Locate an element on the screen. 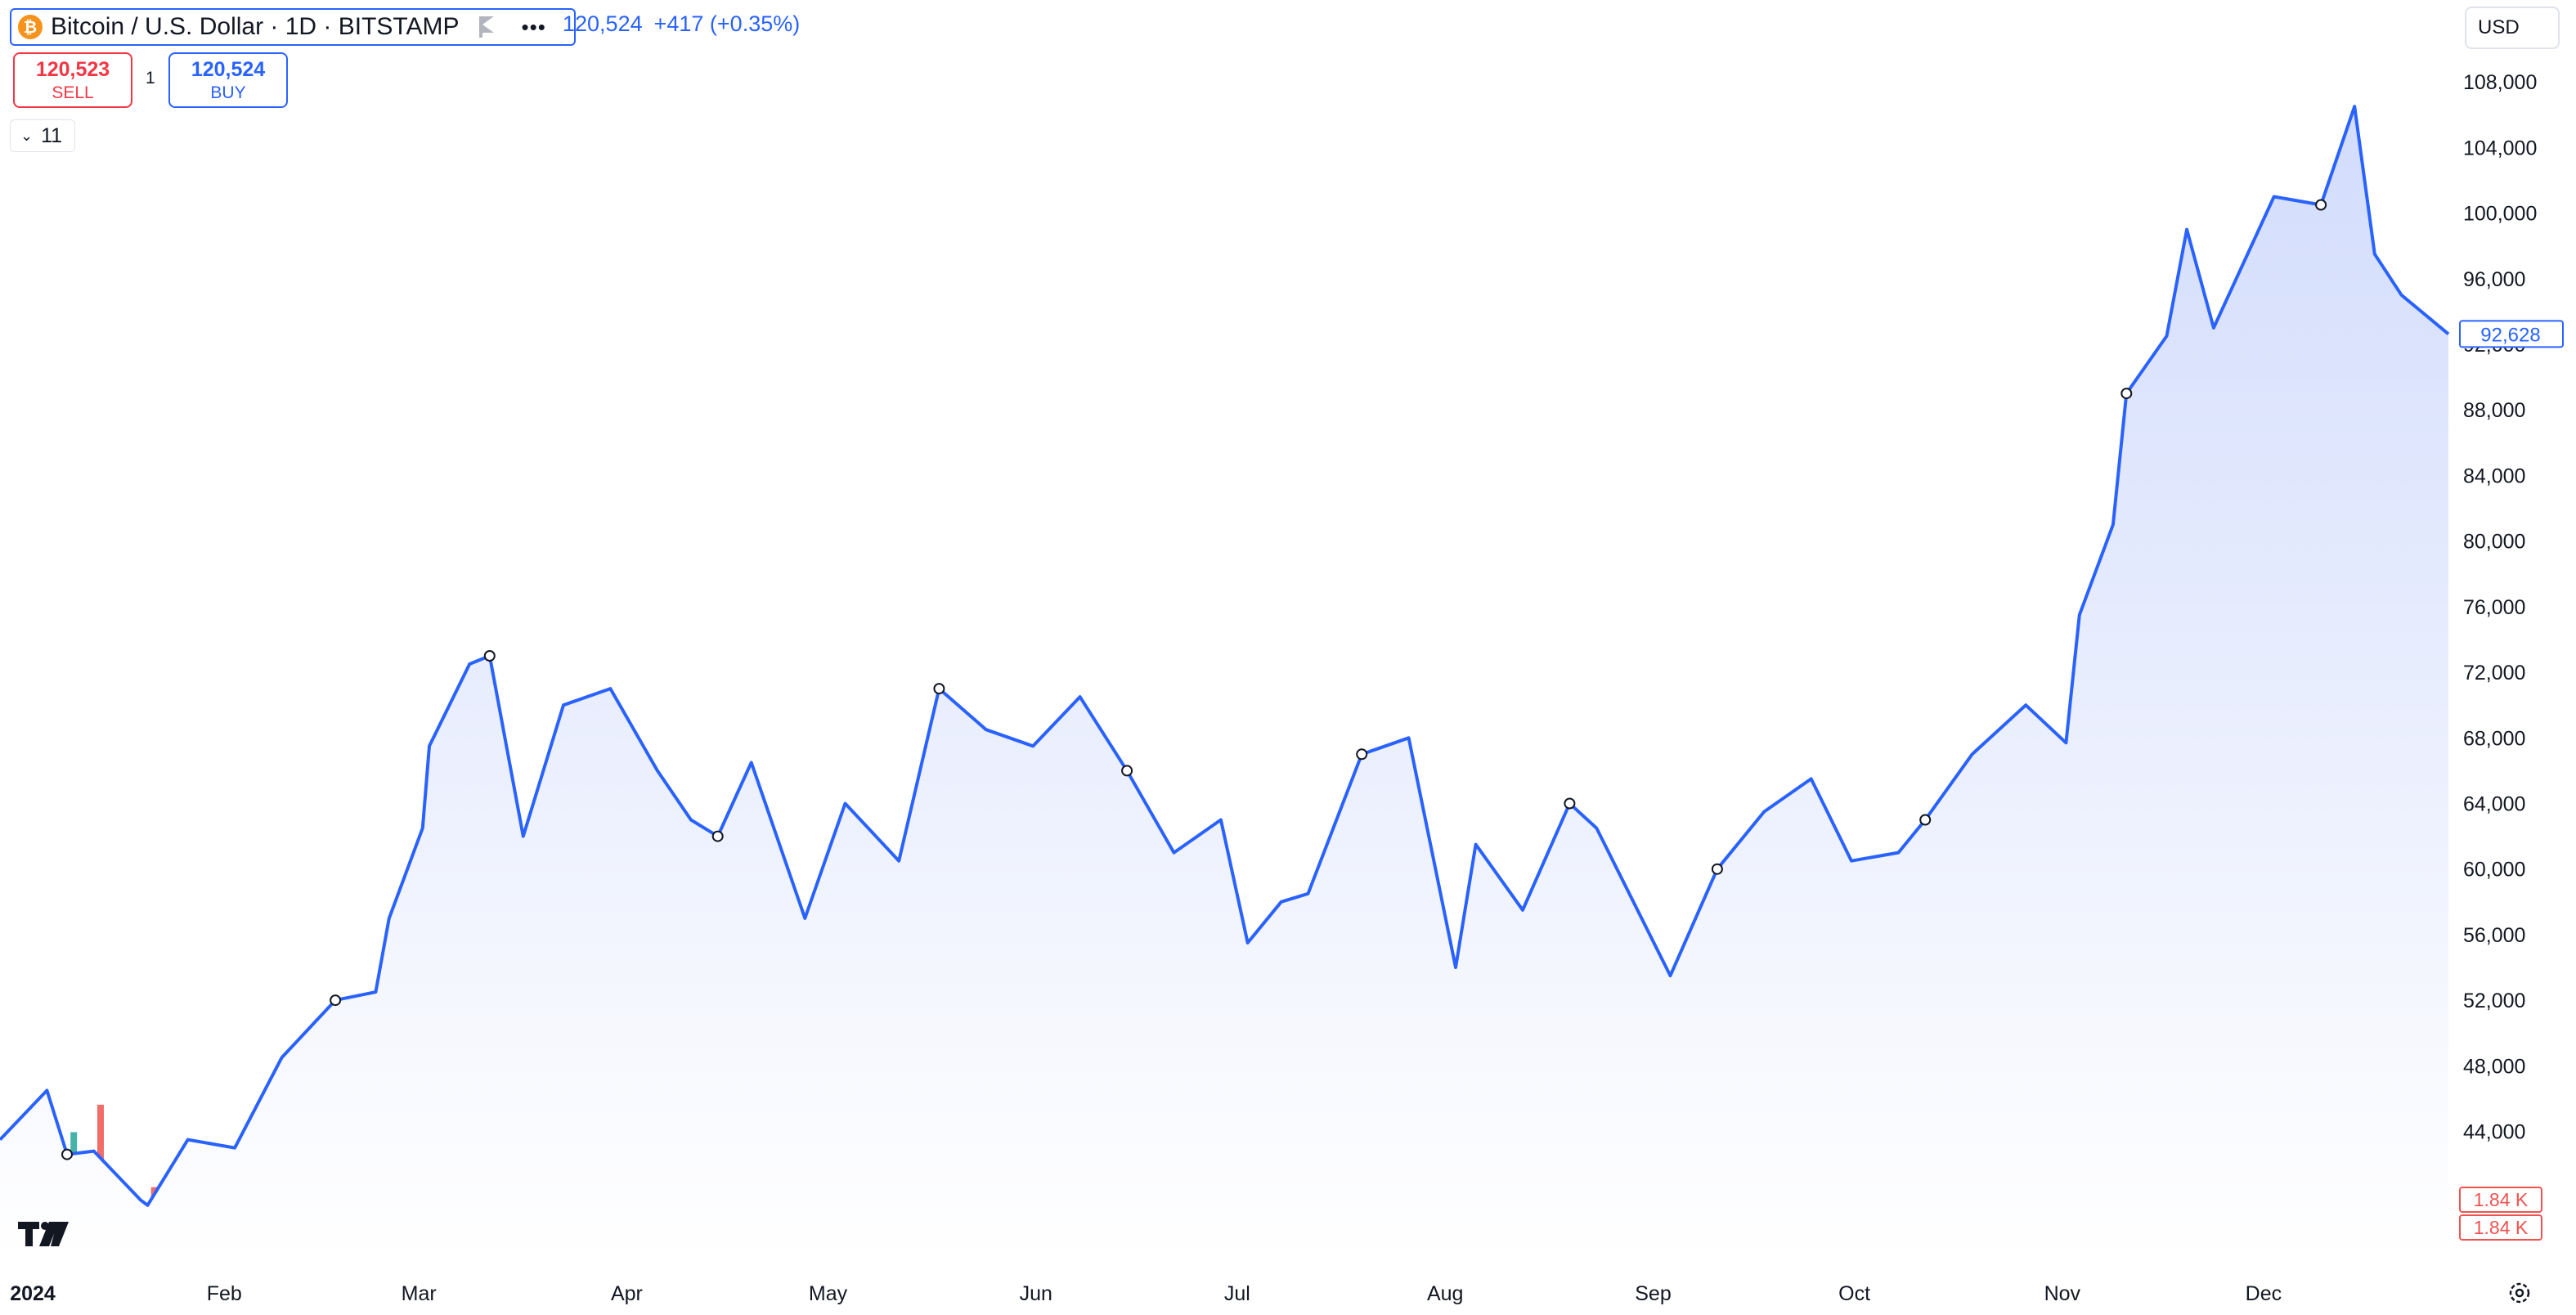 The height and width of the screenshot is (1315, 2576). axis-price-labels: 92,628 1.84 K 1.84 K is located at coordinates (2512, 780).